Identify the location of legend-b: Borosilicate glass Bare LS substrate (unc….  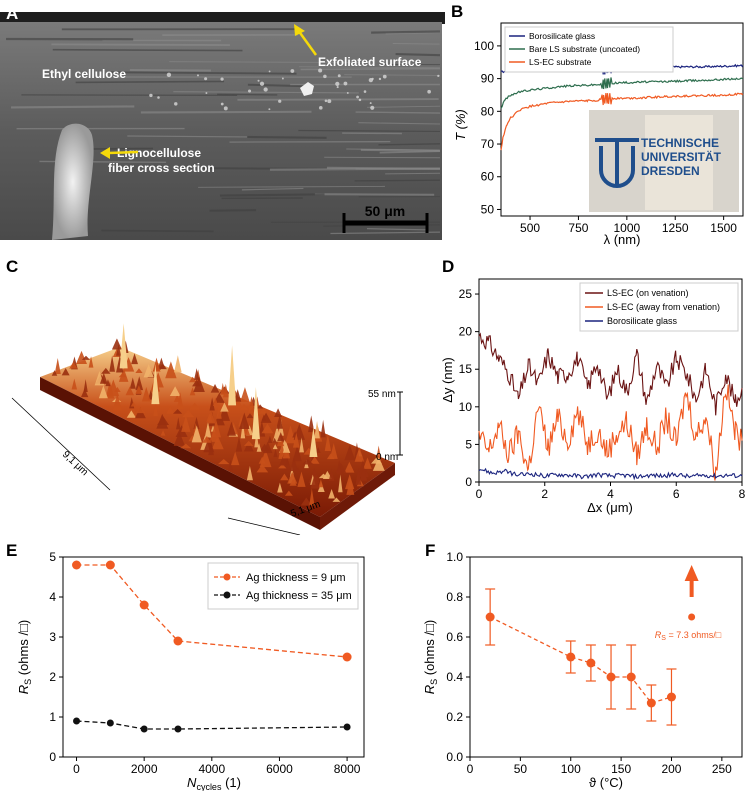
(589, 49).